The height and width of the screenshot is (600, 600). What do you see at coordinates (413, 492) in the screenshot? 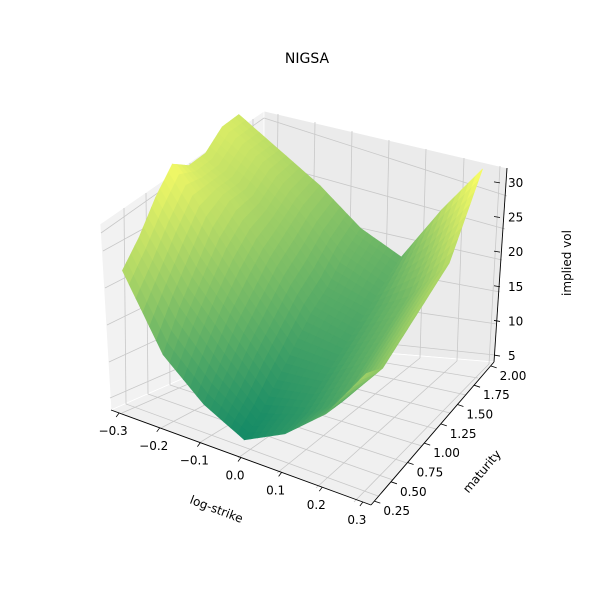
I see `tick-label: 0.50` at bounding box center [413, 492].